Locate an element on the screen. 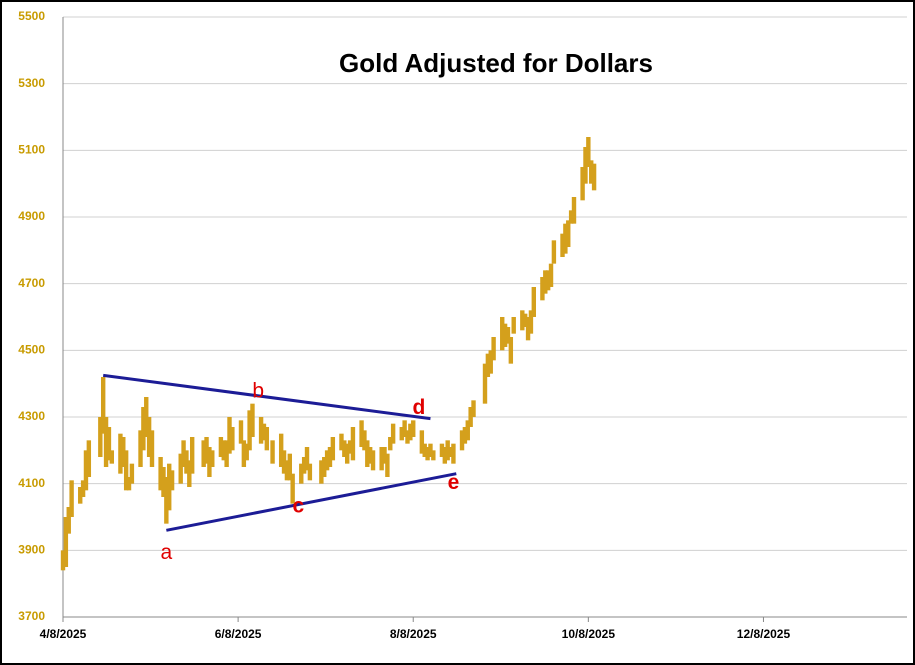  wave-label: a is located at coordinates (167, 552).